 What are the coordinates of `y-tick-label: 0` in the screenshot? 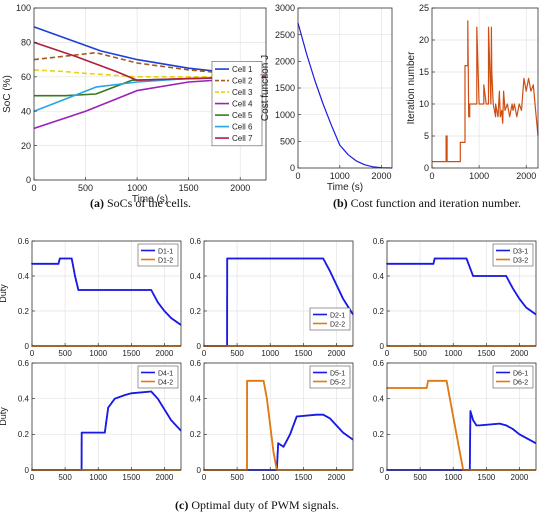 It's located at (292, 168).